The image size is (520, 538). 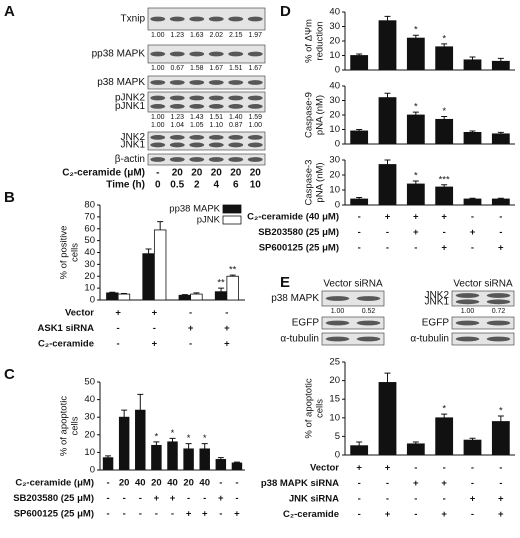 I want to click on quant-value: 1.04, so click(x=177, y=125).